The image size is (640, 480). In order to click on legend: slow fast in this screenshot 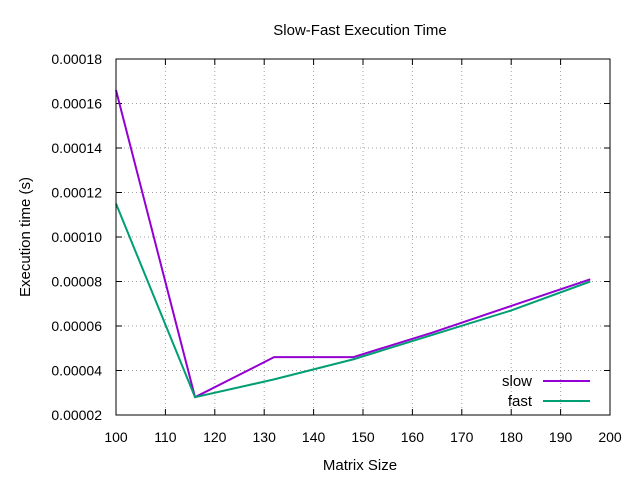, I will do `click(546, 391)`.